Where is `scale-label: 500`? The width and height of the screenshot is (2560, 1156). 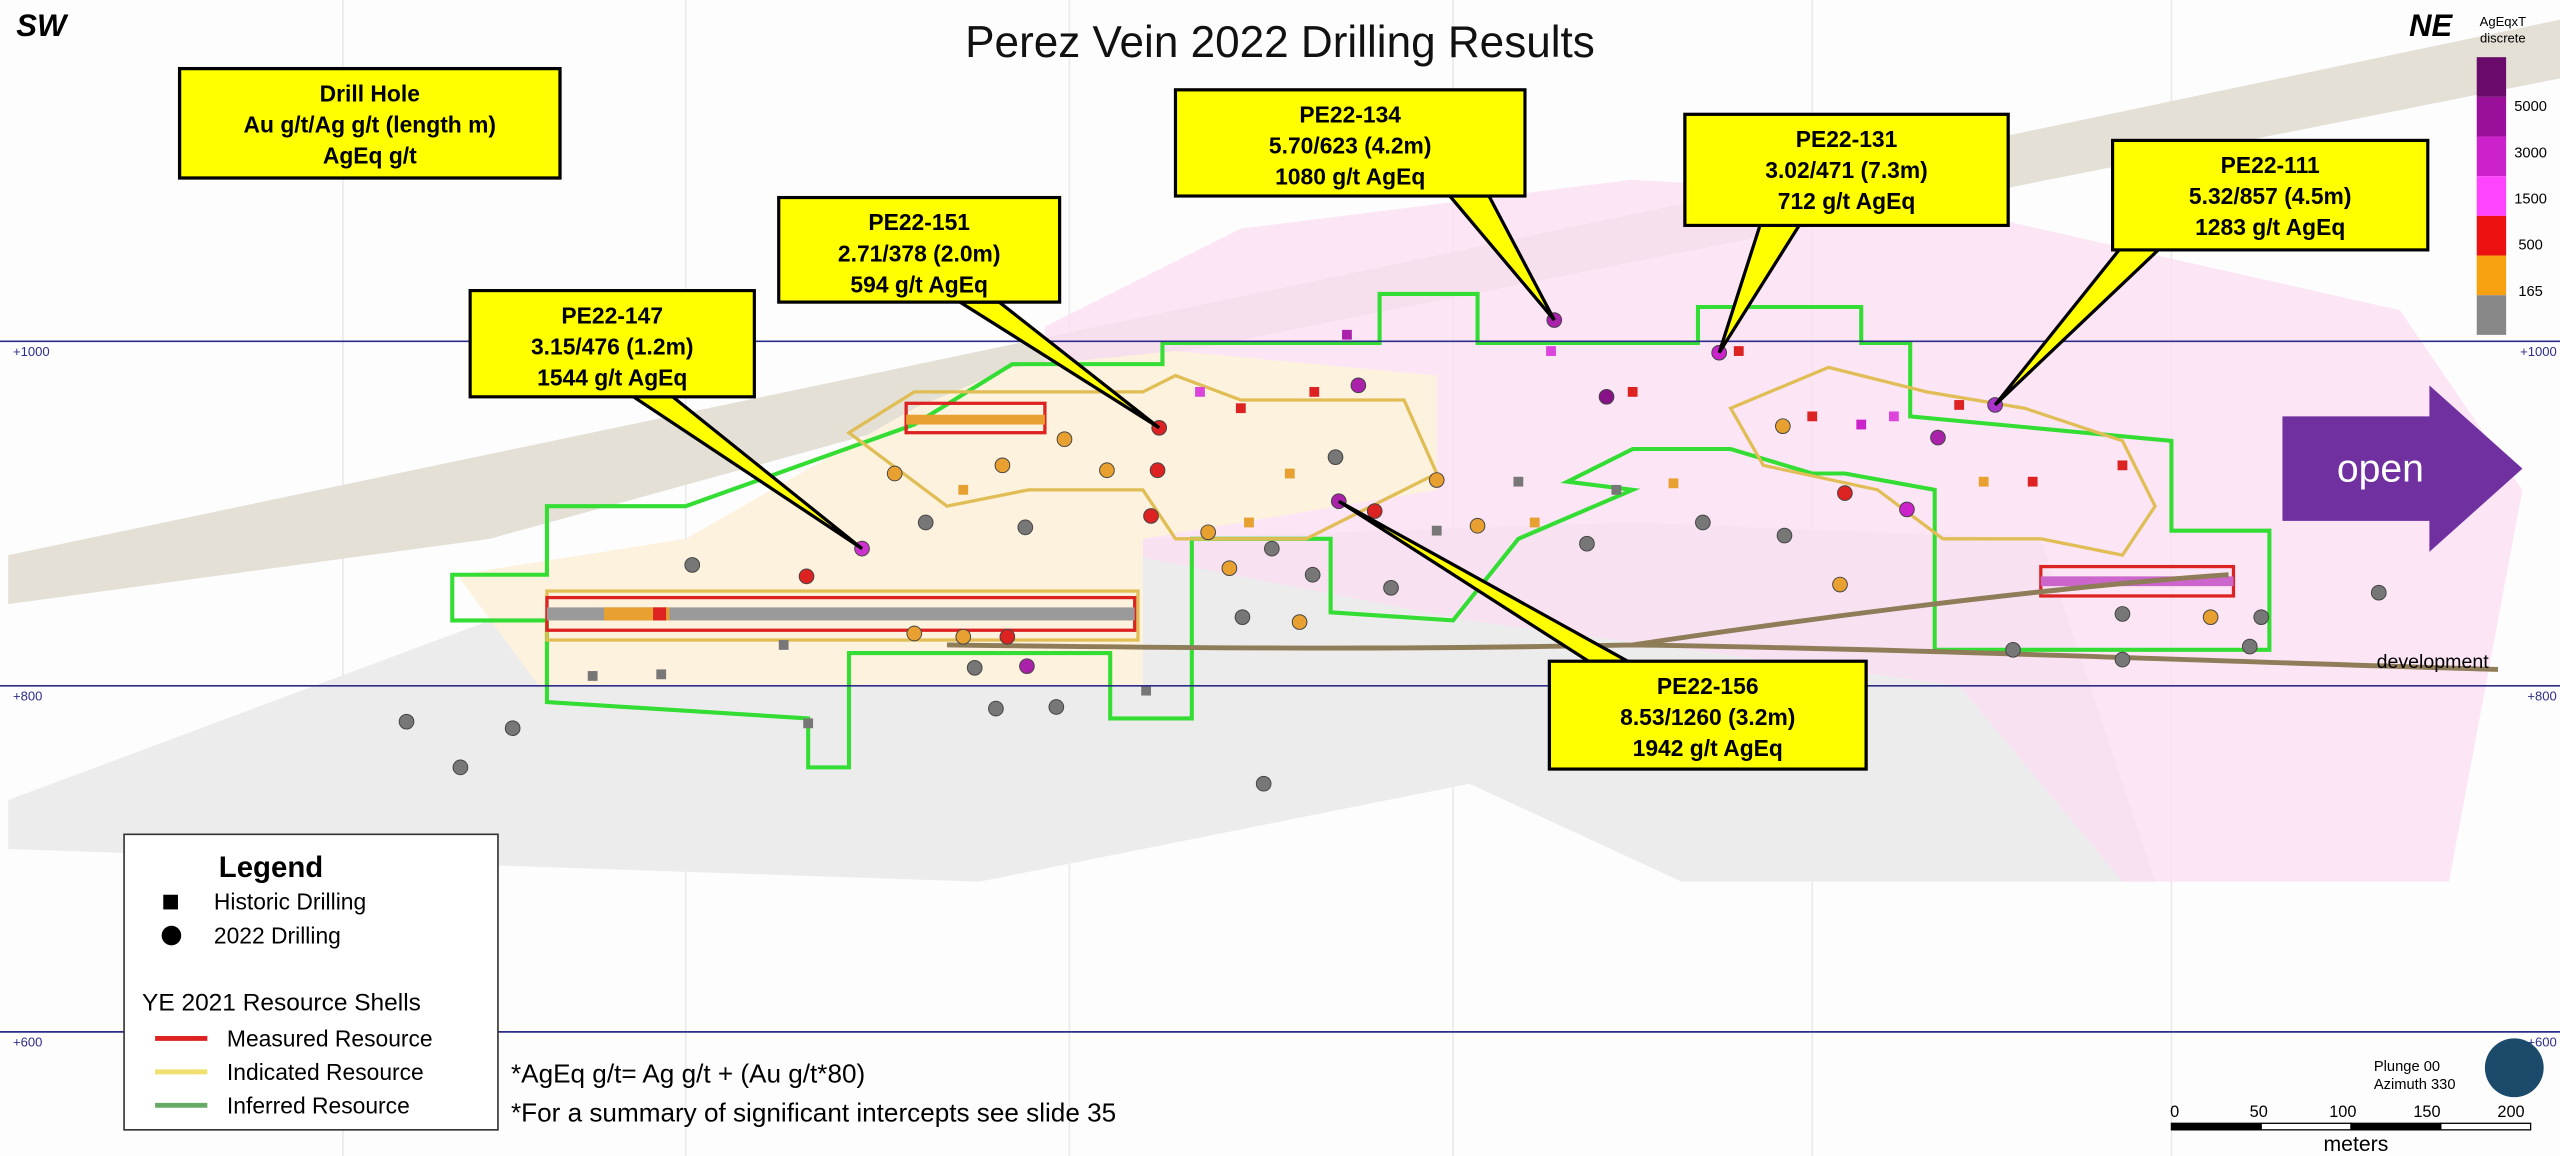
scale-label: 500 is located at coordinates (2530, 246).